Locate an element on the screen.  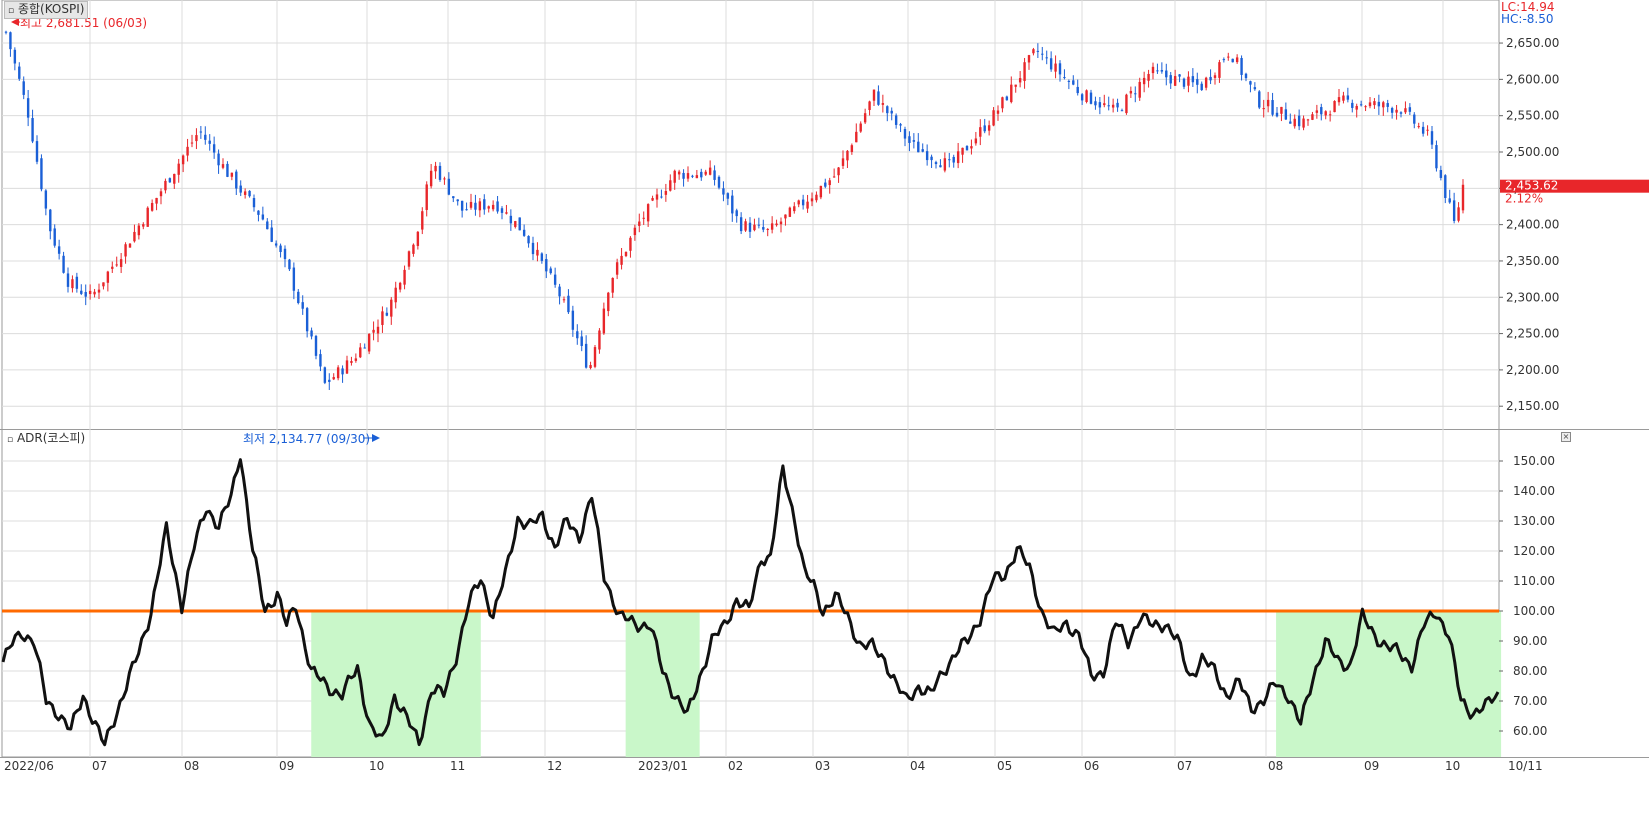
oversold-zone is located at coordinates (662, 684).